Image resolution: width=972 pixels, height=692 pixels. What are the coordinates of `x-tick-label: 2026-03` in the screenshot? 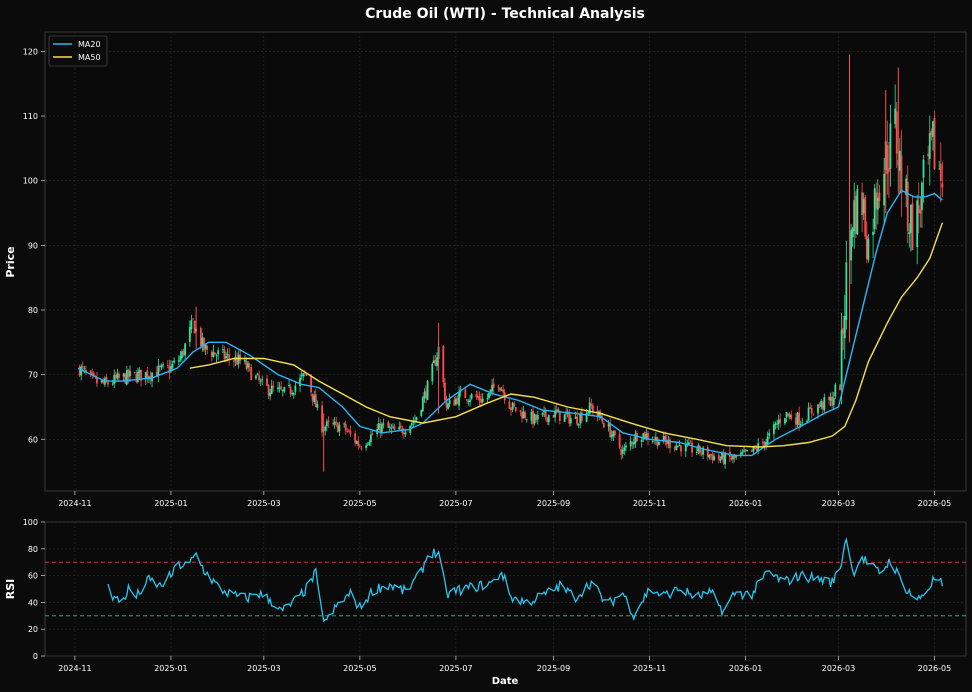 It's located at (838, 668).